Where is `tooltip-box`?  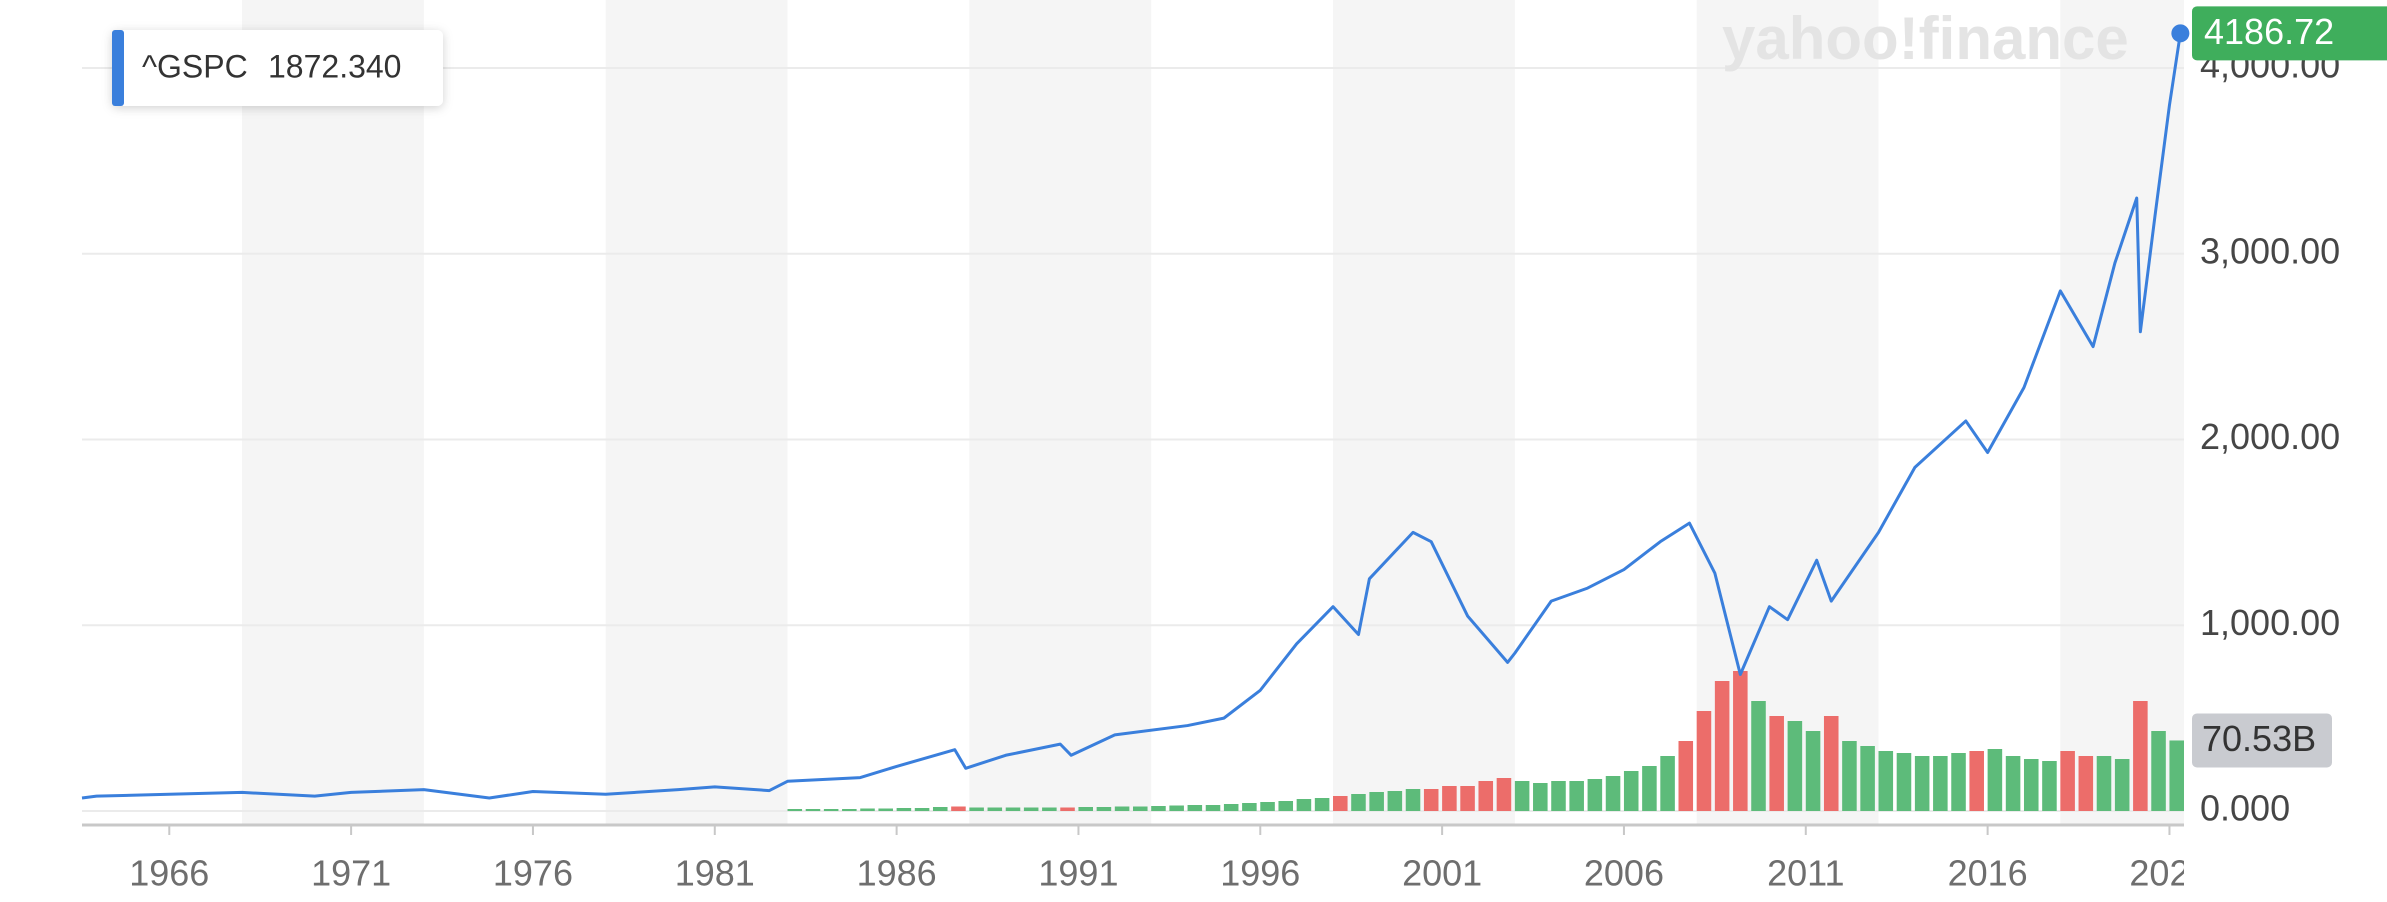 tooltip-box is located at coordinates (277, 68).